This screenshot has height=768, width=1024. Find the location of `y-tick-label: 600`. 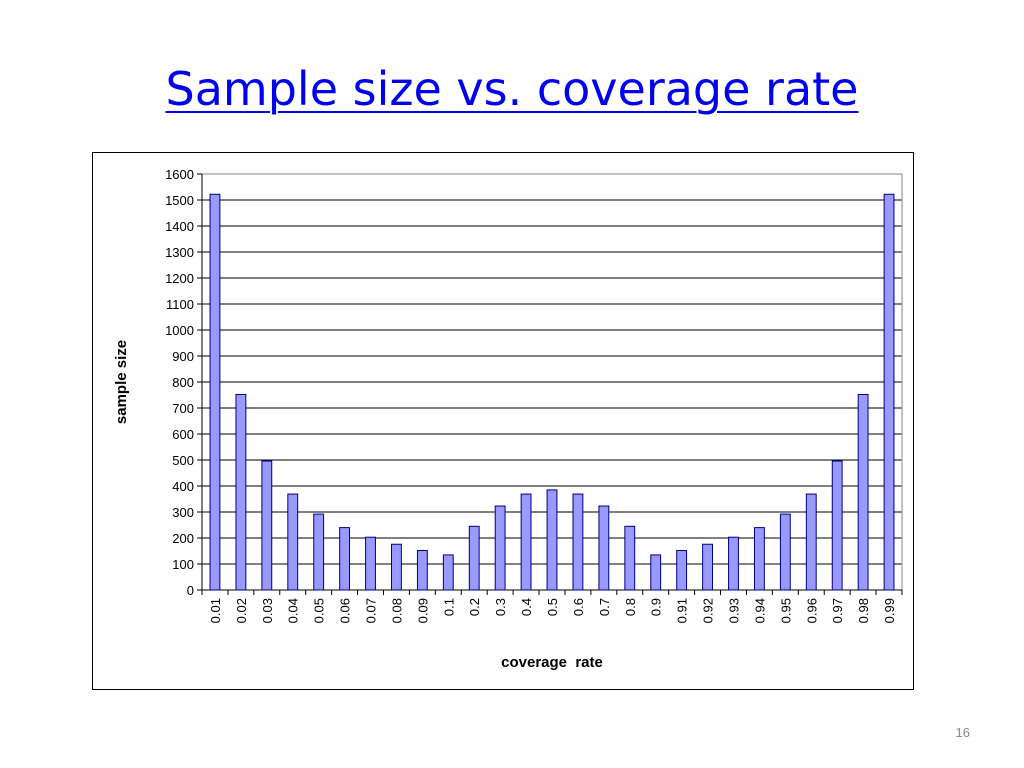

y-tick-label: 600 is located at coordinates (183, 434).